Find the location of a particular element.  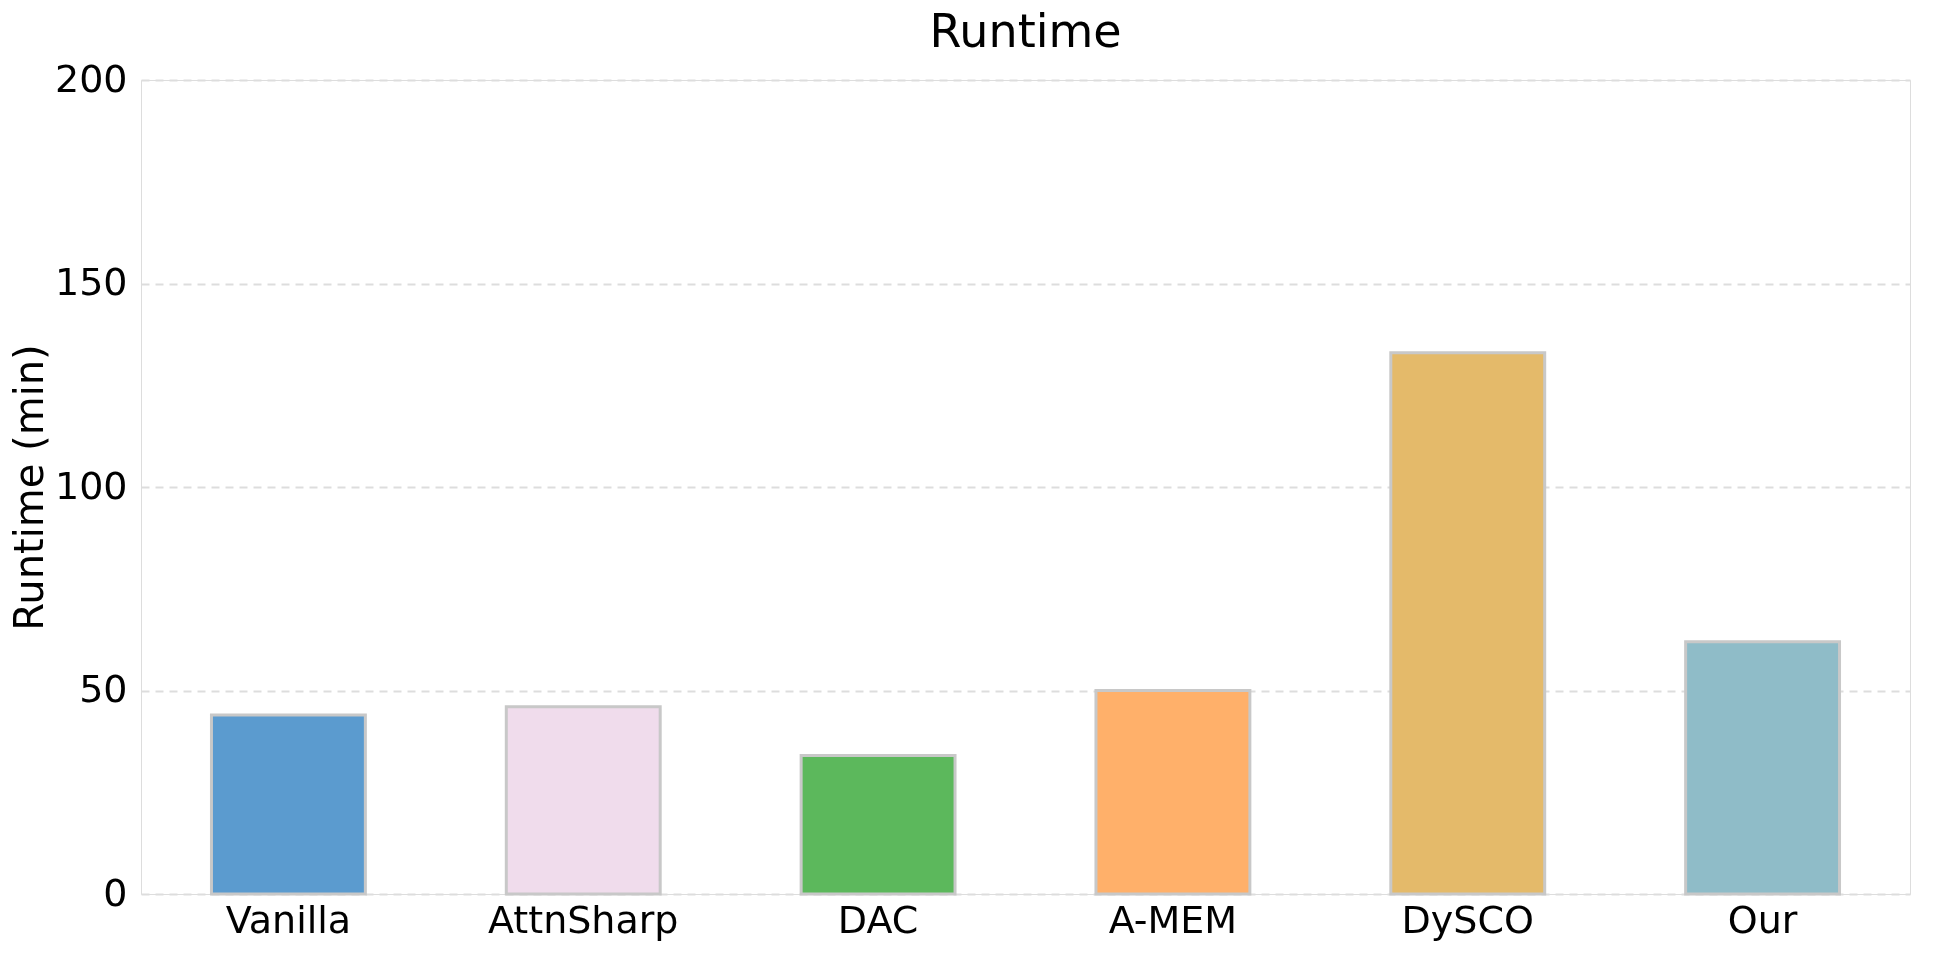

x-tick-label: Our is located at coordinates (1762, 919).